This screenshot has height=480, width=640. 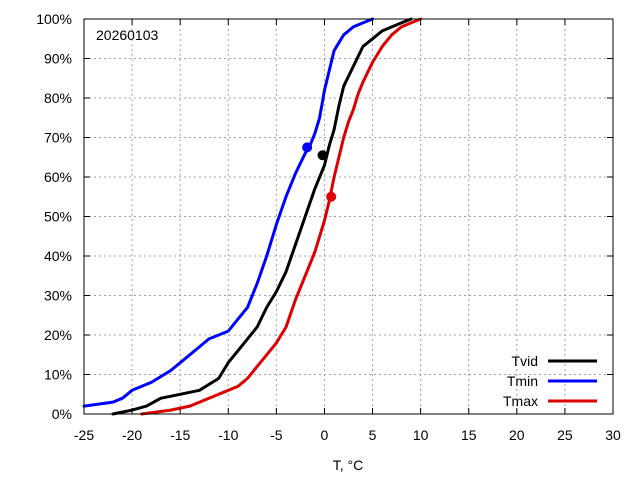 What do you see at coordinates (62, 414) in the screenshot?
I see `y-tick-label: 0%` at bounding box center [62, 414].